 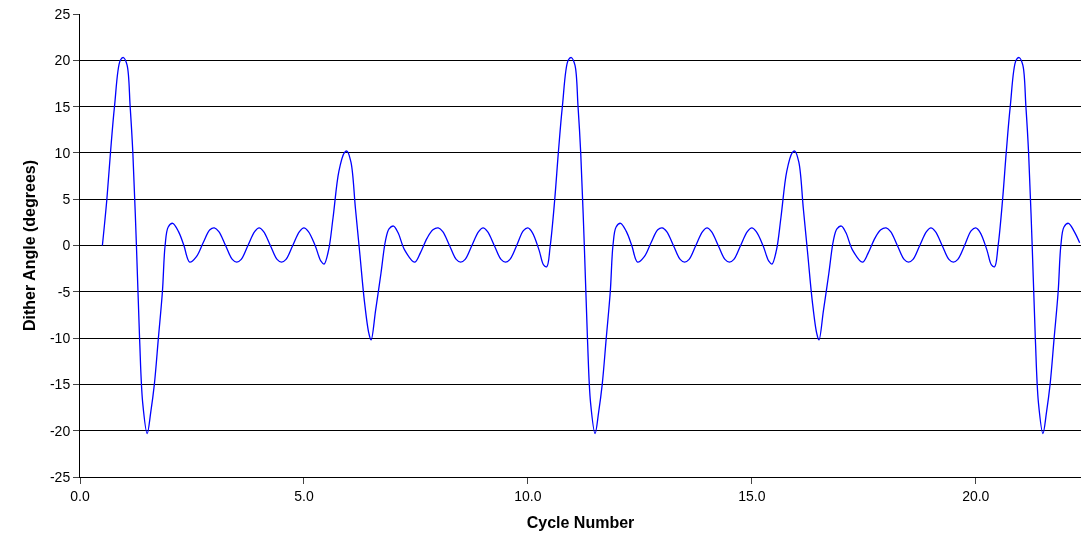 I want to click on y-tick-label: 0, so click(x=66, y=245).